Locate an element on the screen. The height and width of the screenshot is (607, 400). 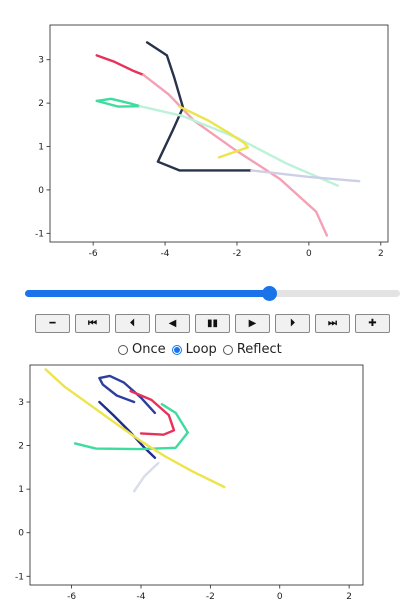
mode-option-once: Once is located at coordinates (142, 349).